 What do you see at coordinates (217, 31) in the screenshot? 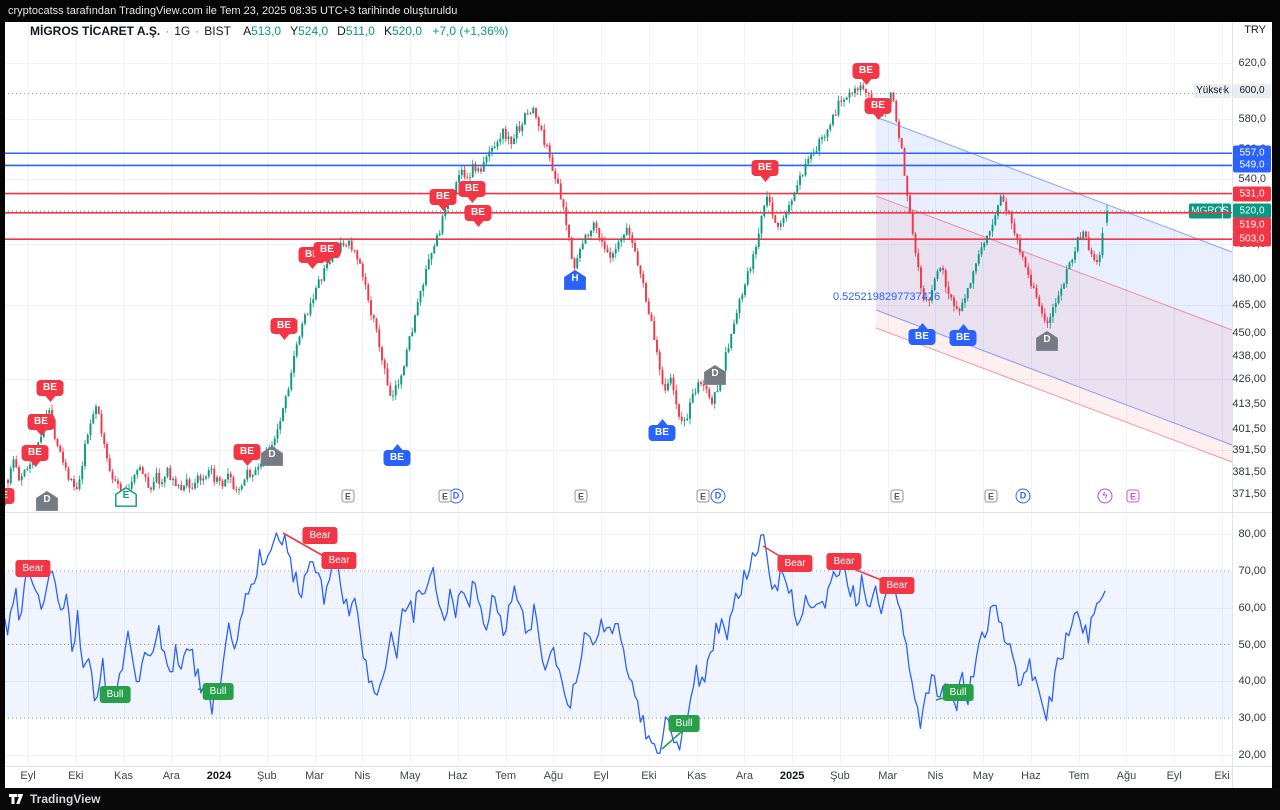
I see `exchange-label: BIST` at bounding box center [217, 31].